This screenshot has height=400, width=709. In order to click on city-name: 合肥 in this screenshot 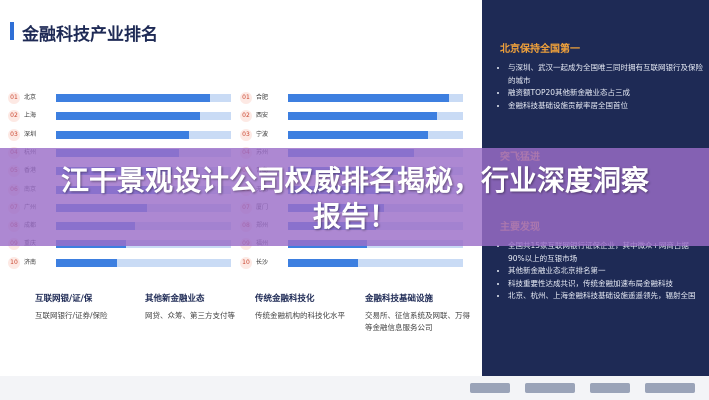, I will do `click(262, 97)`.